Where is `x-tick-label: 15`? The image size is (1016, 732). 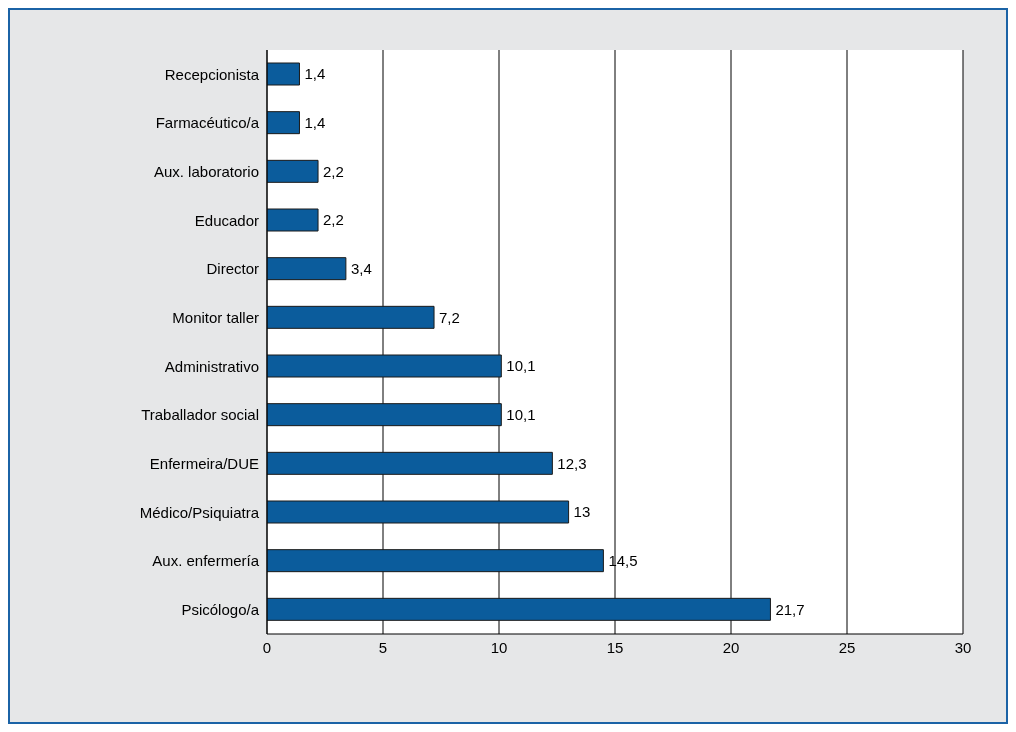 x-tick-label: 15 is located at coordinates (615, 647).